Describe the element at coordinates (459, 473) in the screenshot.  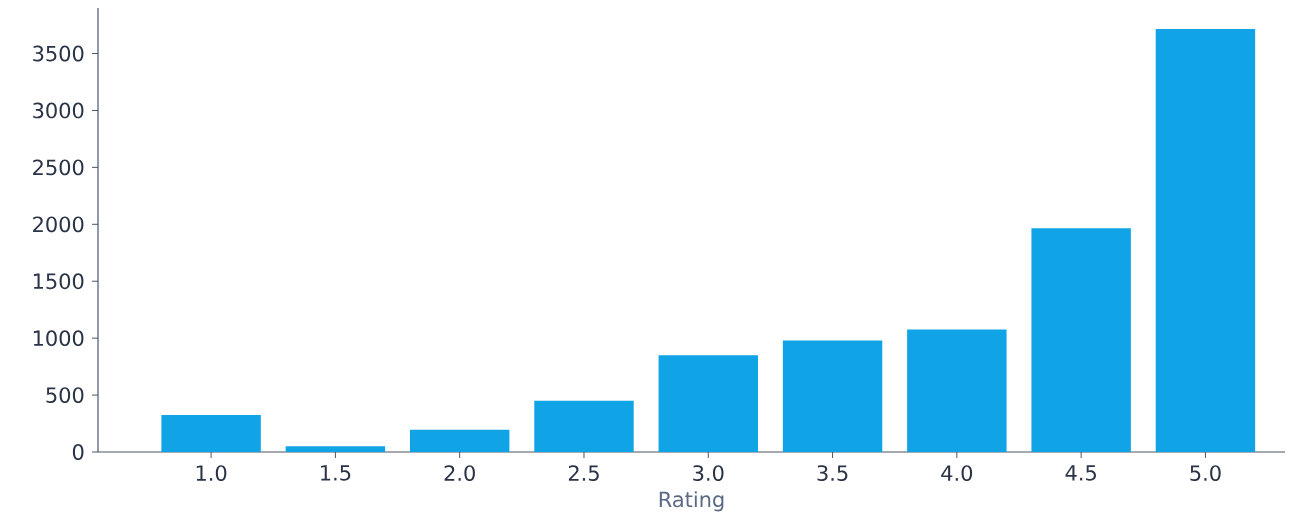
I see `x-tick-label: 2.0` at that location.